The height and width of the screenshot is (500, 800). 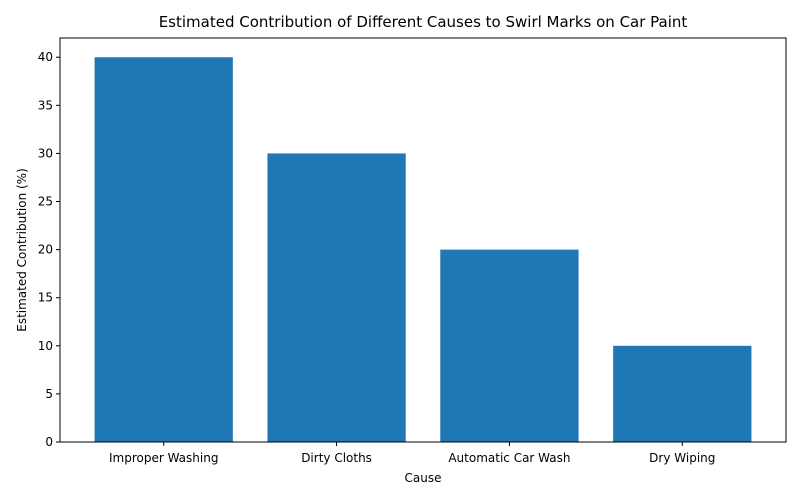 What do you see at coordinates (509, 458) in the screenshot?
I see `x-tick-label-2: Automatic Car Wash` at bounding box center [509, 458].